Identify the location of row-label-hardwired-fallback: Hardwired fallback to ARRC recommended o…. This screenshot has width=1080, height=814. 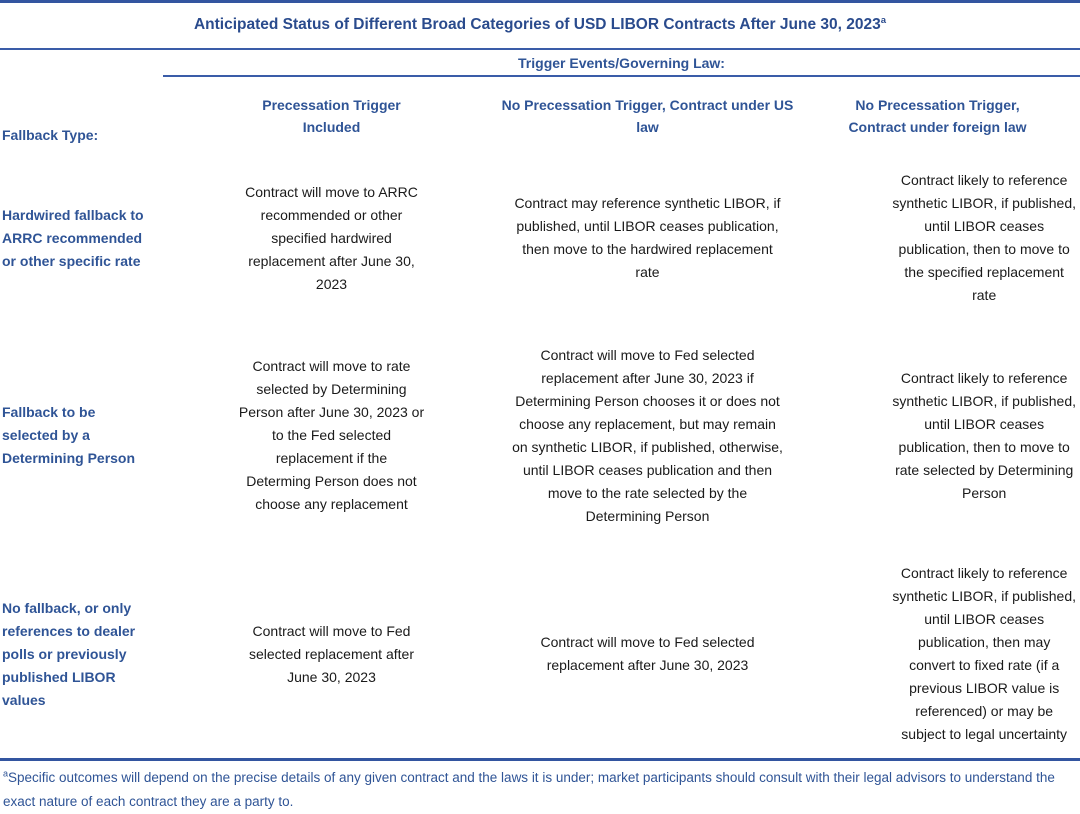
(81, 238).